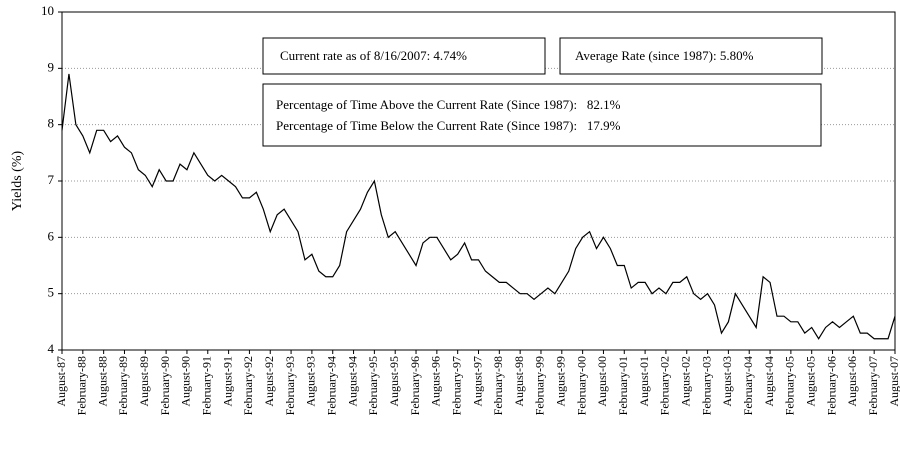 The width and height of the screenshot is (900, 450). I want to click on x-tick-label: August-90, so click(186, 381).